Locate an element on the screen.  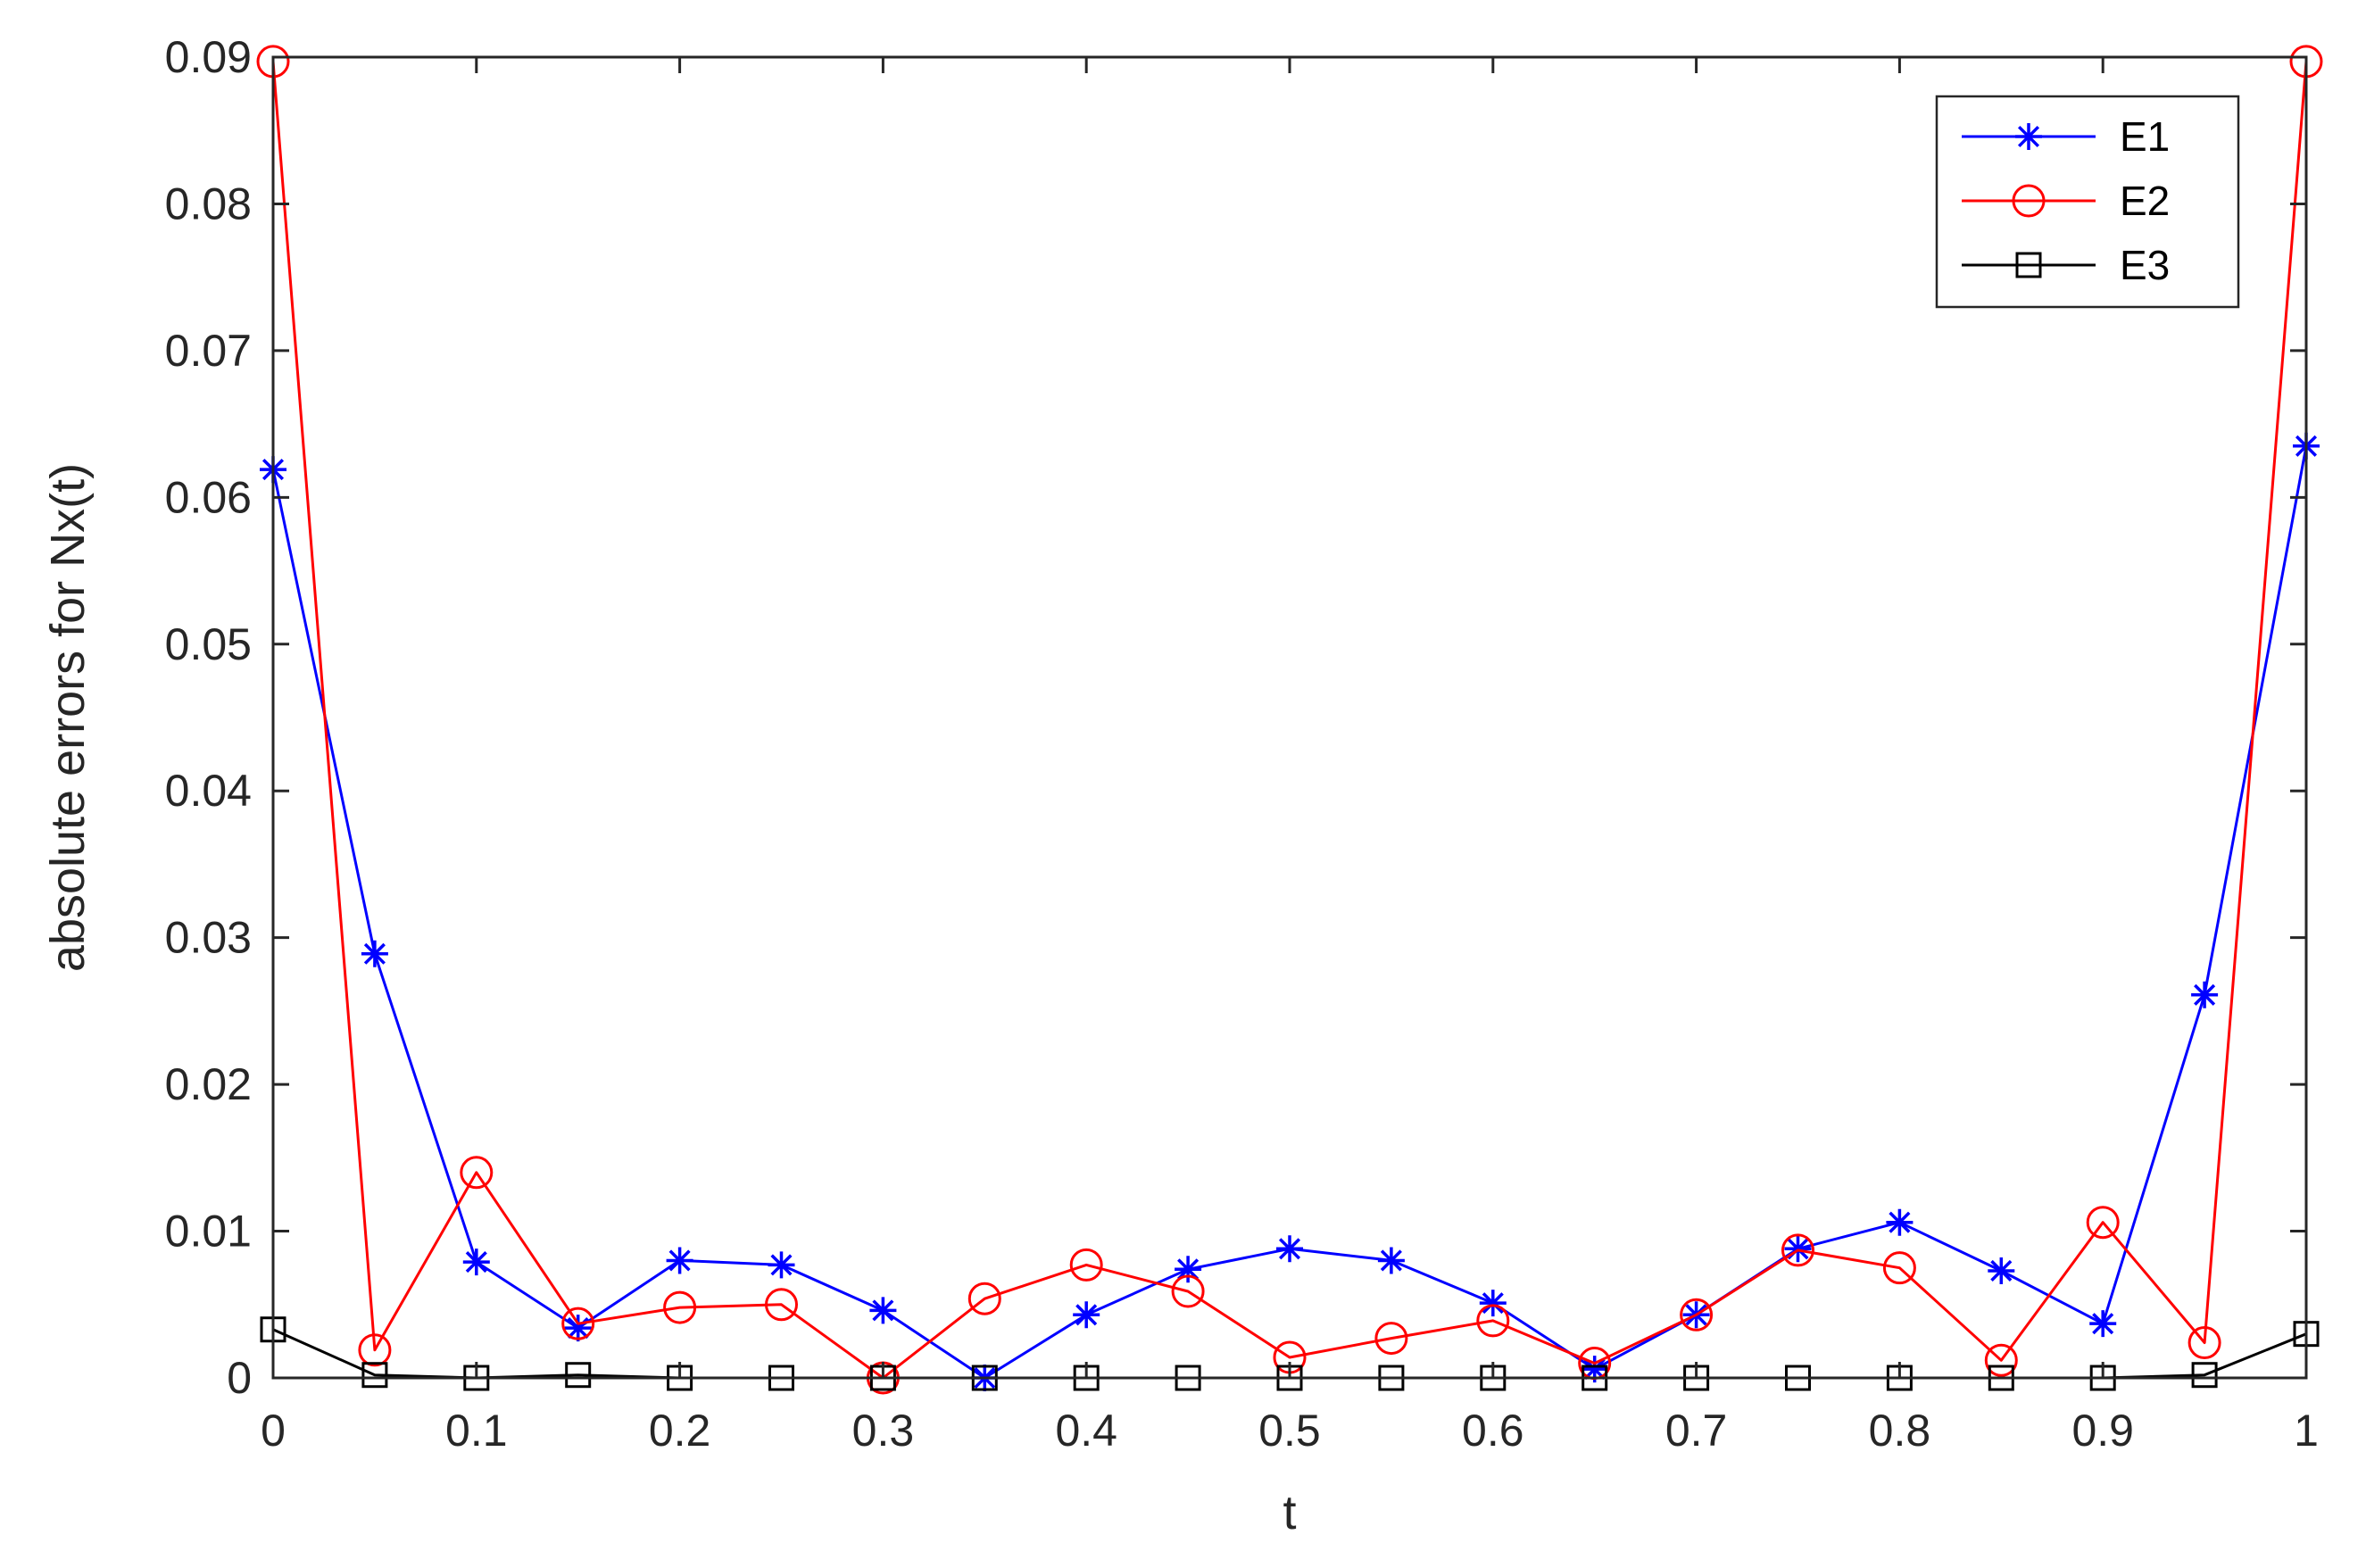
legend-marker-e1 is located at coordinates (2028, 136).